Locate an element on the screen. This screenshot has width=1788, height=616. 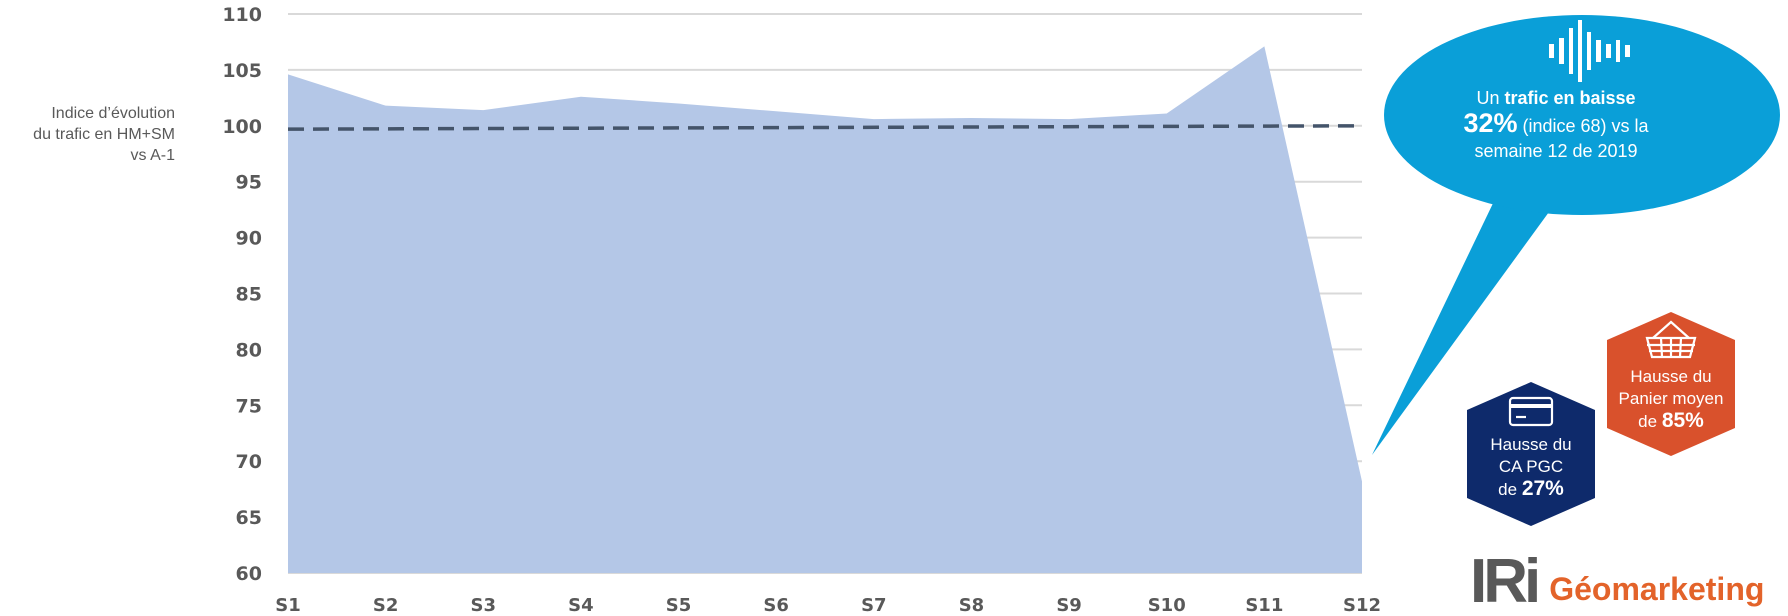
callout-detail: (indice 68) vs la is located at coordinates (1585, 126).